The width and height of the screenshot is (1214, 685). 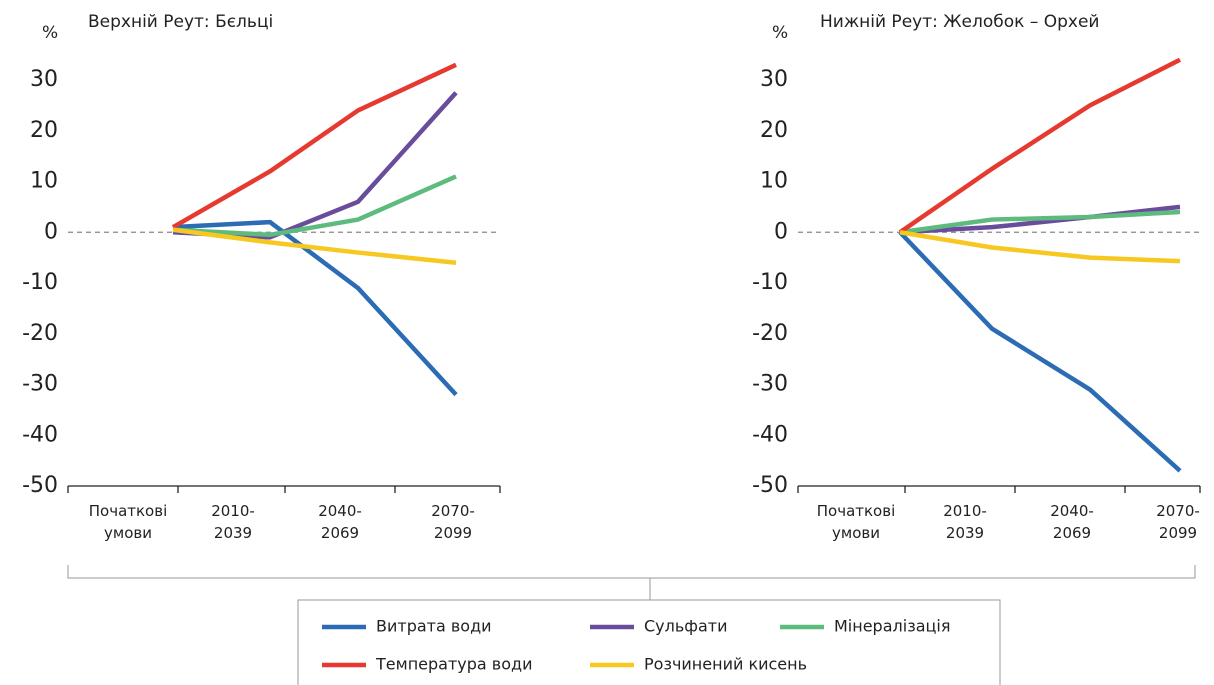 I want to click on legend-box, so click(x=649, y=642).